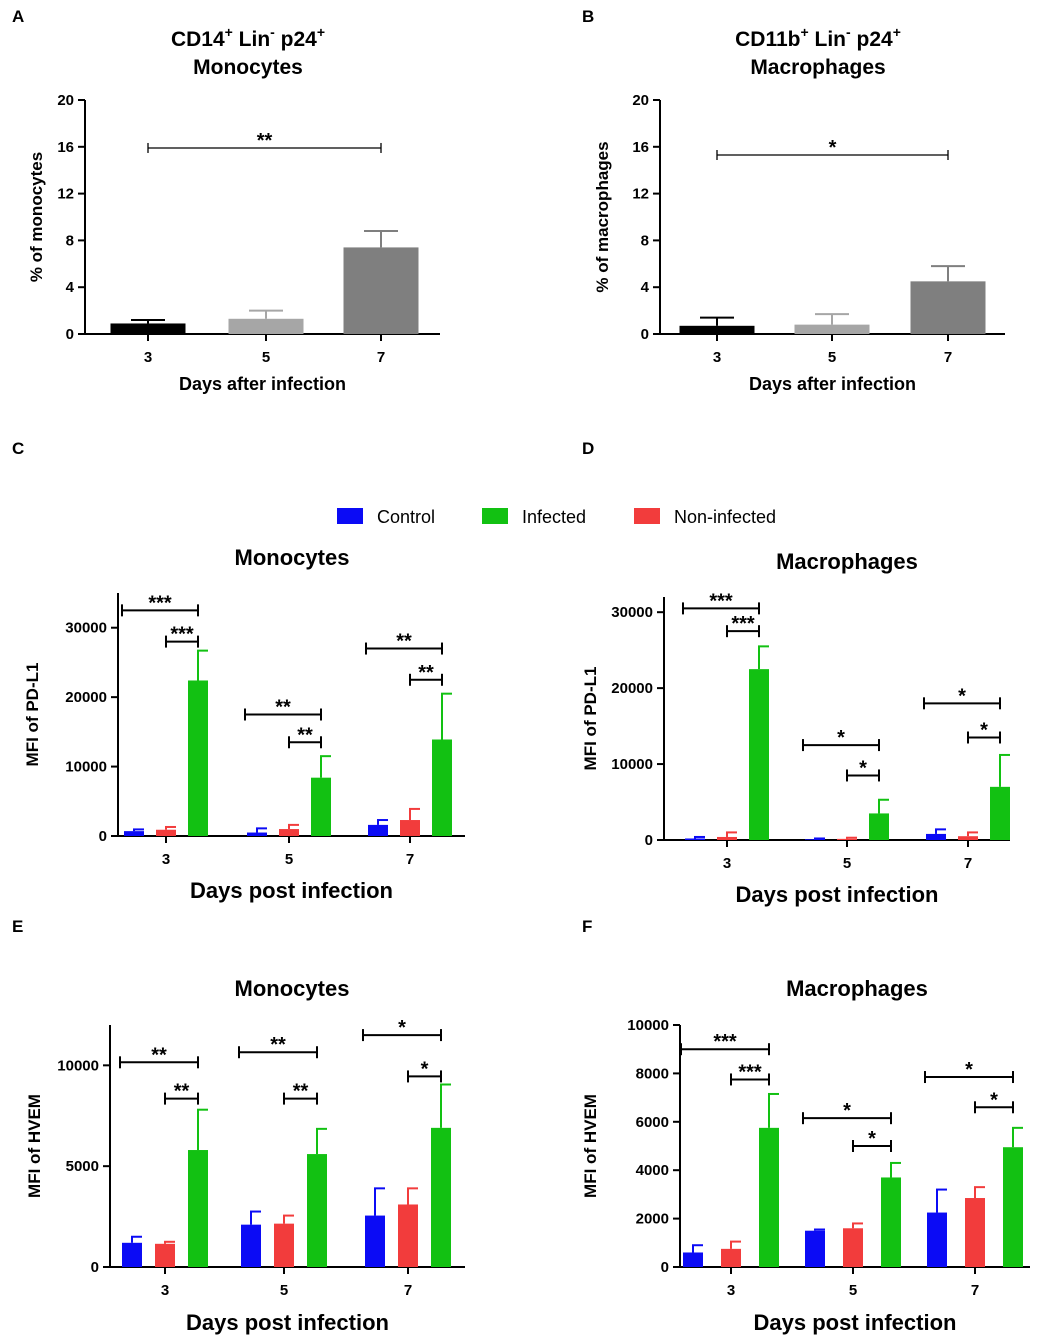 This screenshot has width=1045, height=1339. Describe the element at coordinates (767, 39) in the screenshot. I see `title-part: CD11b` at that location.